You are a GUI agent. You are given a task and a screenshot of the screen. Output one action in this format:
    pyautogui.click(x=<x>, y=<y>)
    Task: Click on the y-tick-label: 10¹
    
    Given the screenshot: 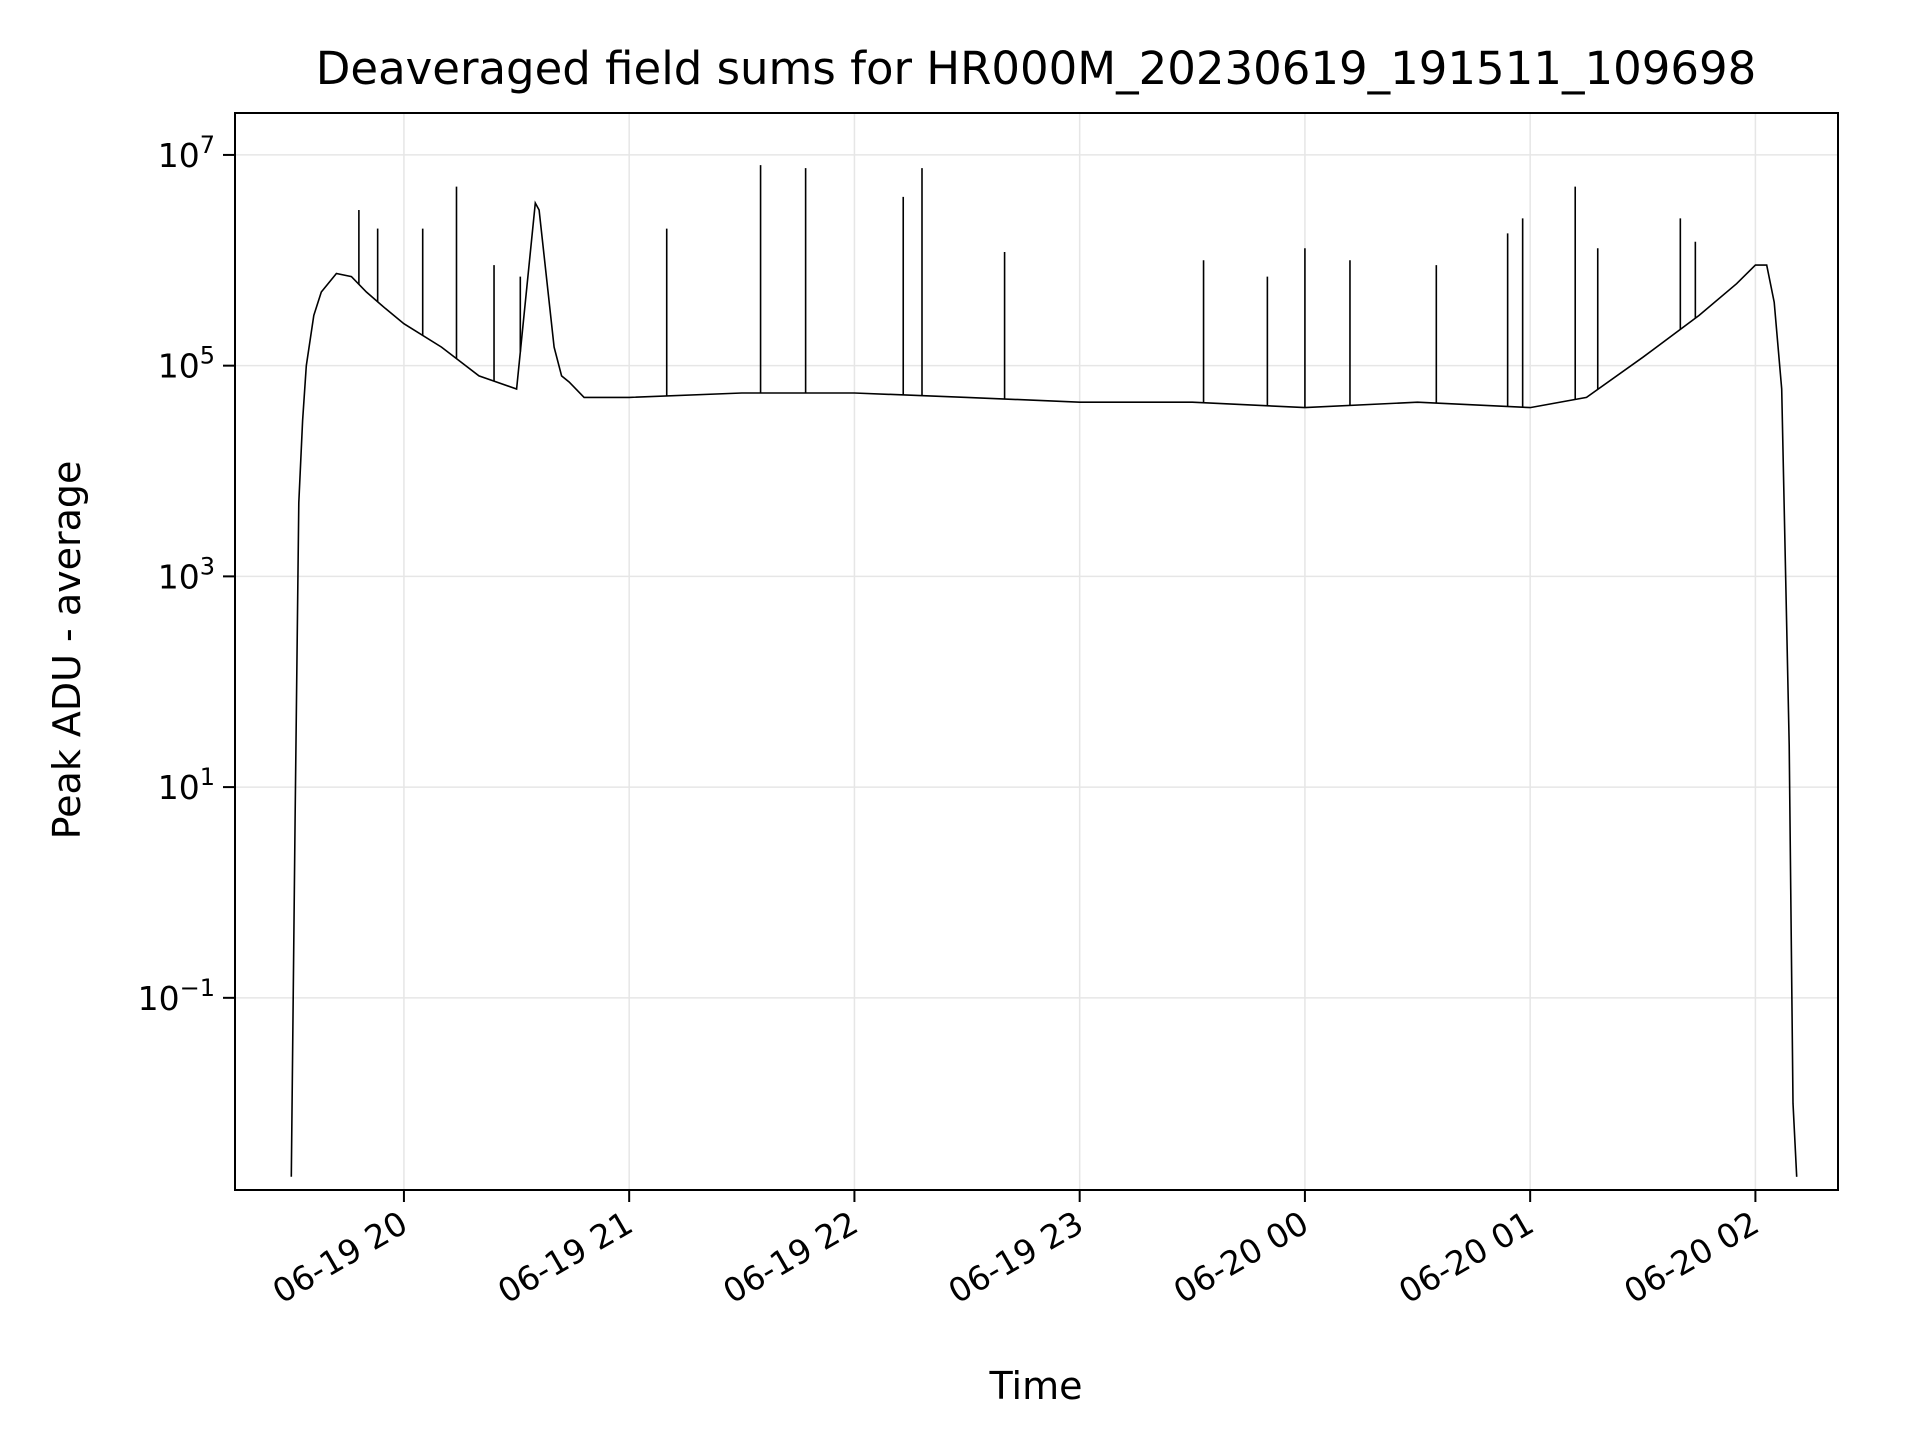 What is the action you would take?
    pyautogui.click(x=186, y=785)
    